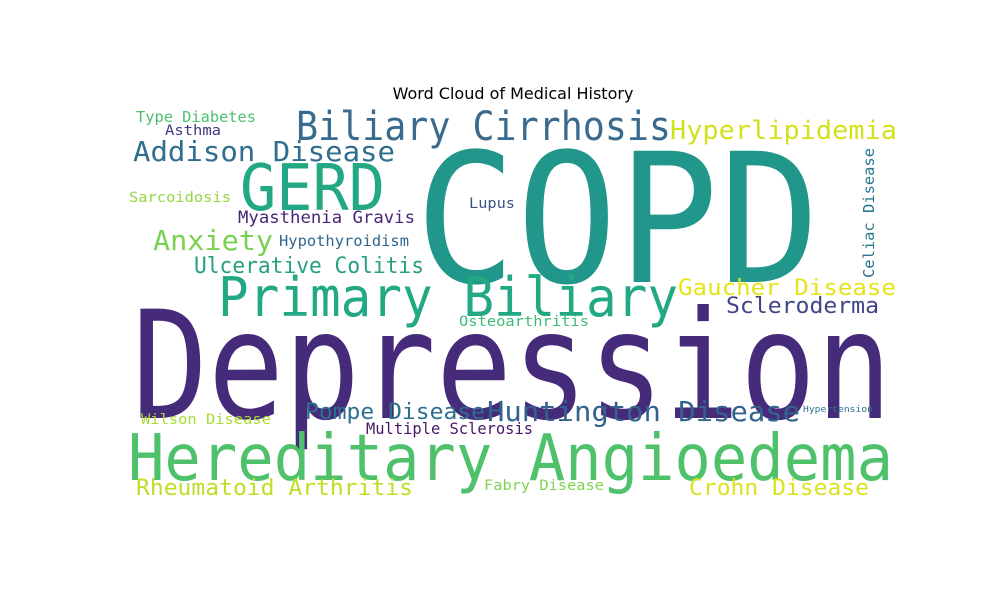  What do you see at coordinates (264, 151) in the screenshot?
I see `word-addison-disease: Addison Disease` at bounding box center [264, 151].